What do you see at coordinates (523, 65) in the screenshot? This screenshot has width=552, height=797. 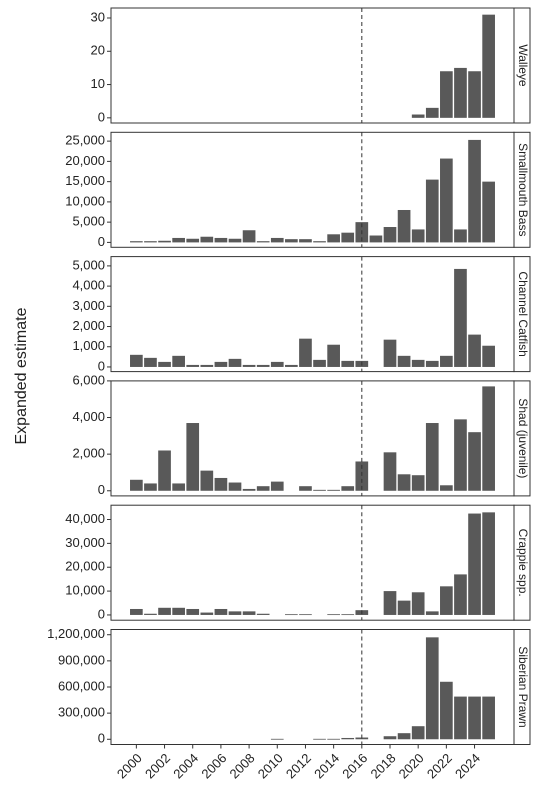 I see `strip-label: Walleye` at bounding box center [523, 65].